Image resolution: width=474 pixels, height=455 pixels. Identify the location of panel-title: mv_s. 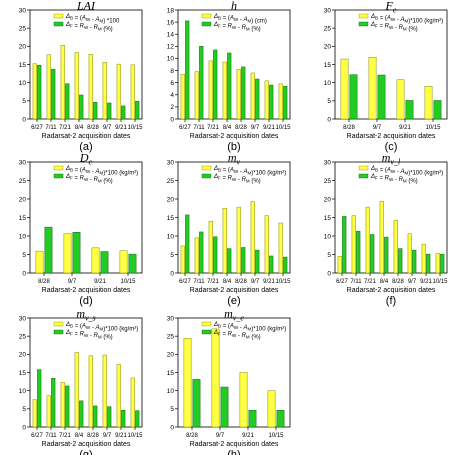
(85, 315).